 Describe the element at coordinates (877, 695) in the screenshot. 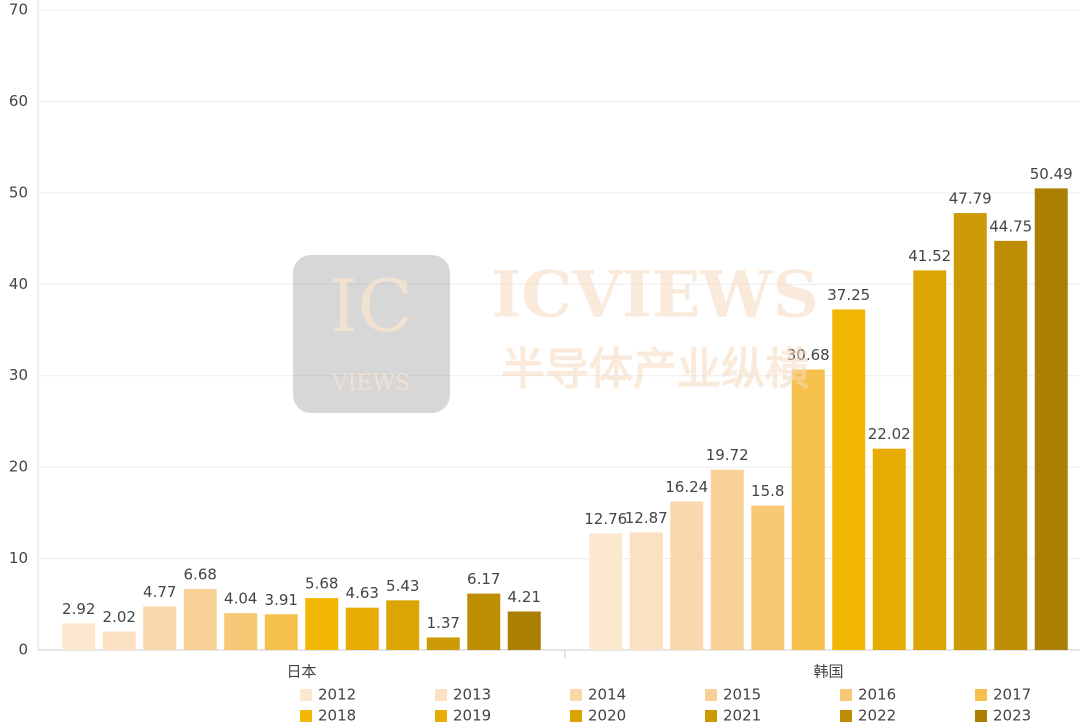

I see `legend-label: 2016` at that location.